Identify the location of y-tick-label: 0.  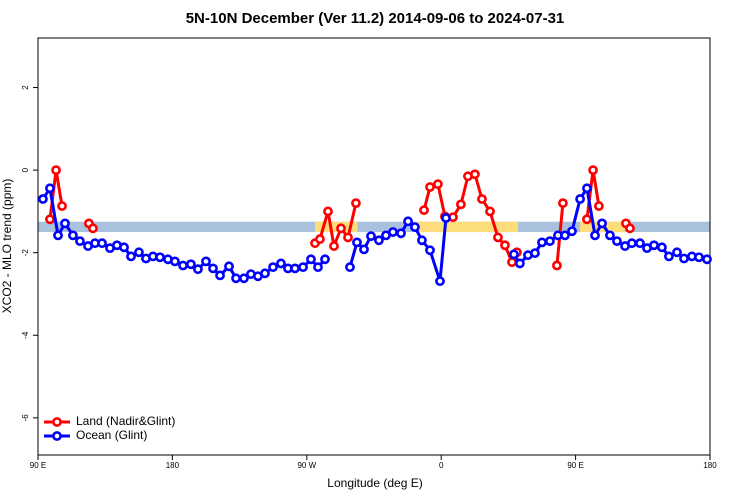
(25, 169).